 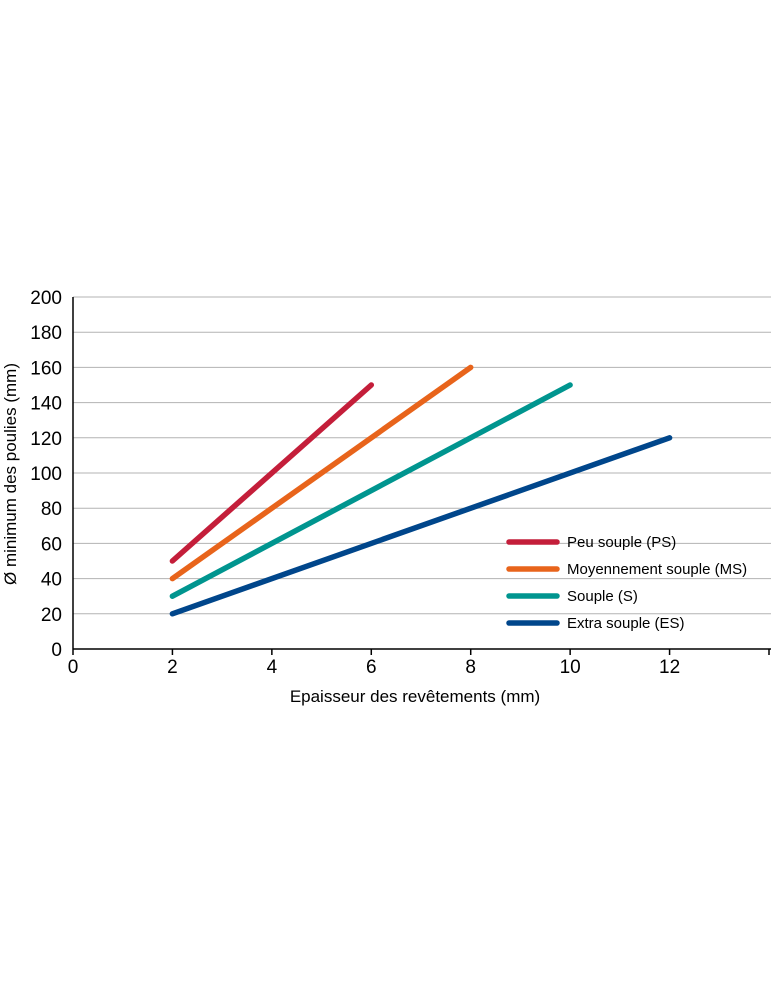 What do you see at coordinates (669, 667) in the screenshot?
I see `x-tick-label: 12` at bounding box center [669, 667].